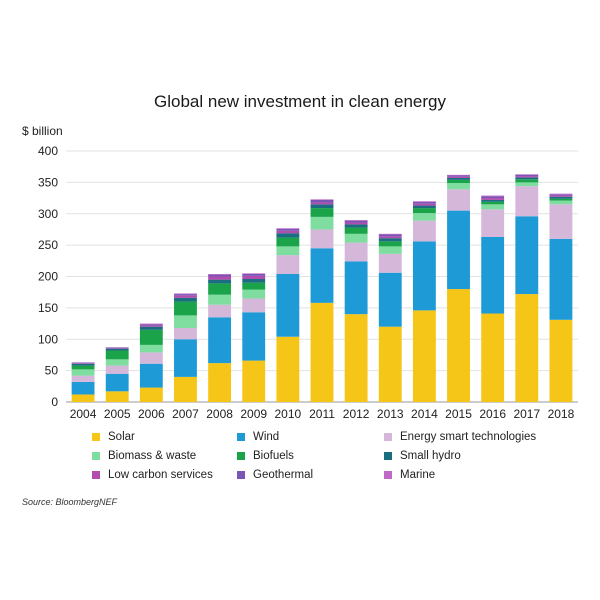 The image size is (600, 600). I want to click on legend-item: Energy smart technologies, so click(460, 437).